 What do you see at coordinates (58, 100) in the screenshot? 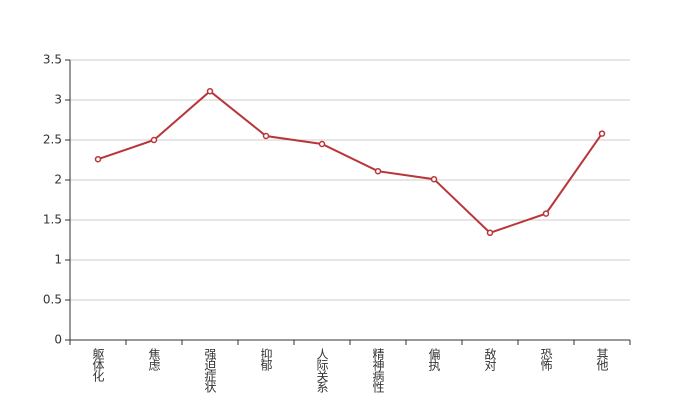
I see `y-tick-label: 3` at bounding box center [58, 100].